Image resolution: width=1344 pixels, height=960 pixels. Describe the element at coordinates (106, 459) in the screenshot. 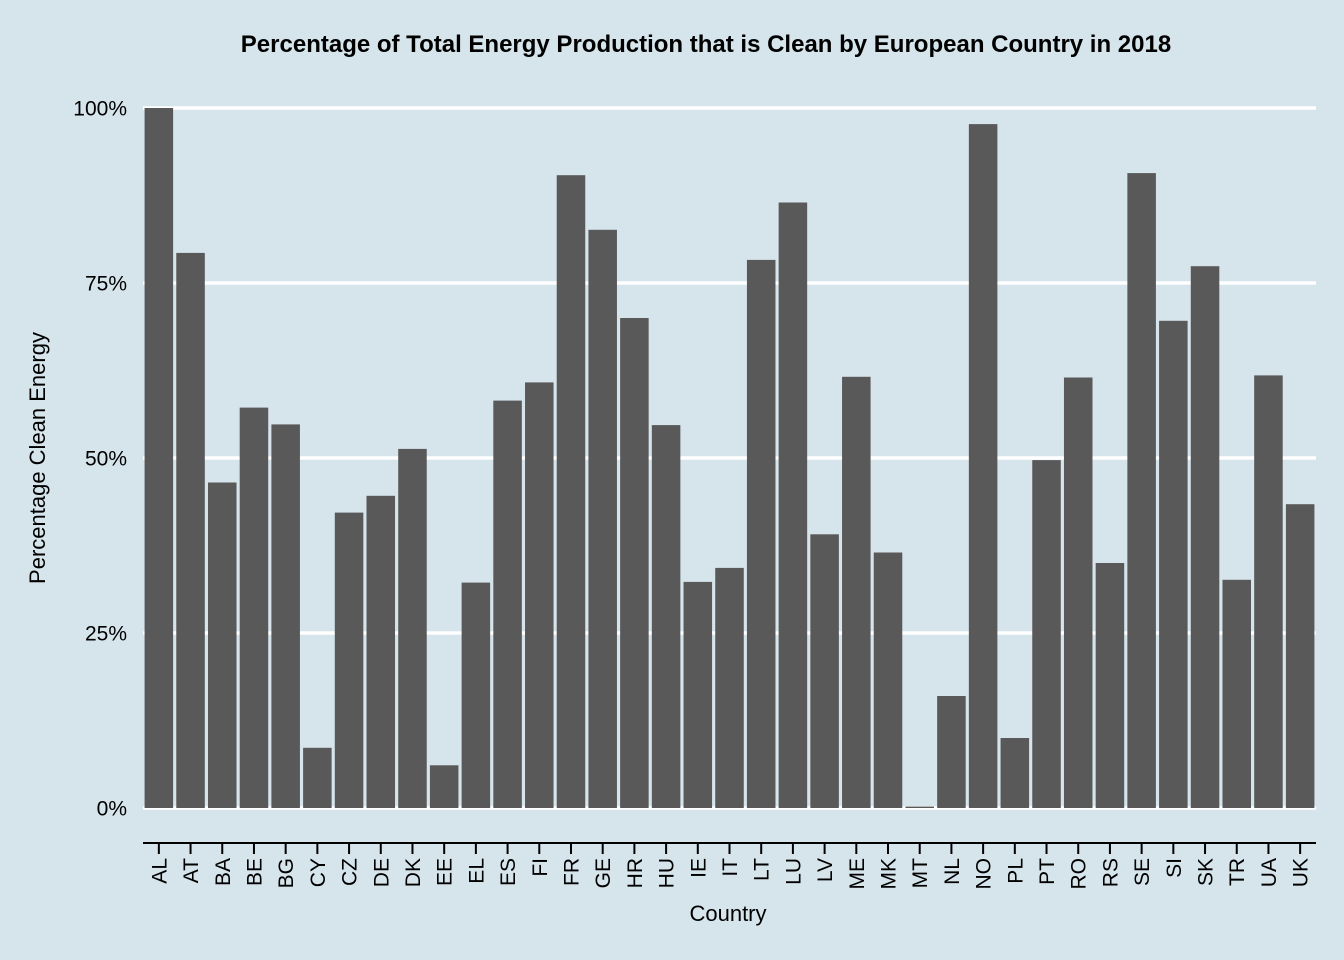

I see `y-tick-label: 50%` at that location.